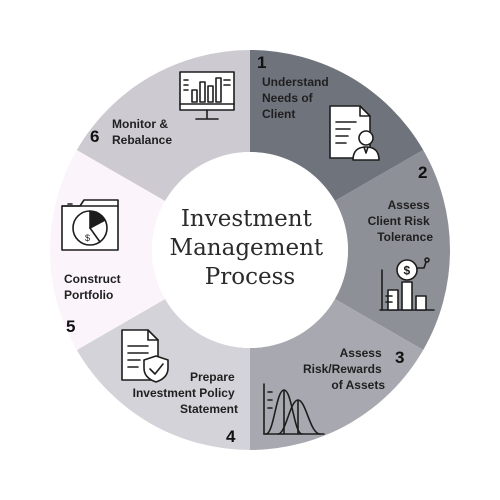 The width and height of the screenshot is (500, 500). What do you see at coordinates (70, 326) in the screenshot?
I see `step-5-number: 5` at bounding box center [70, 326].